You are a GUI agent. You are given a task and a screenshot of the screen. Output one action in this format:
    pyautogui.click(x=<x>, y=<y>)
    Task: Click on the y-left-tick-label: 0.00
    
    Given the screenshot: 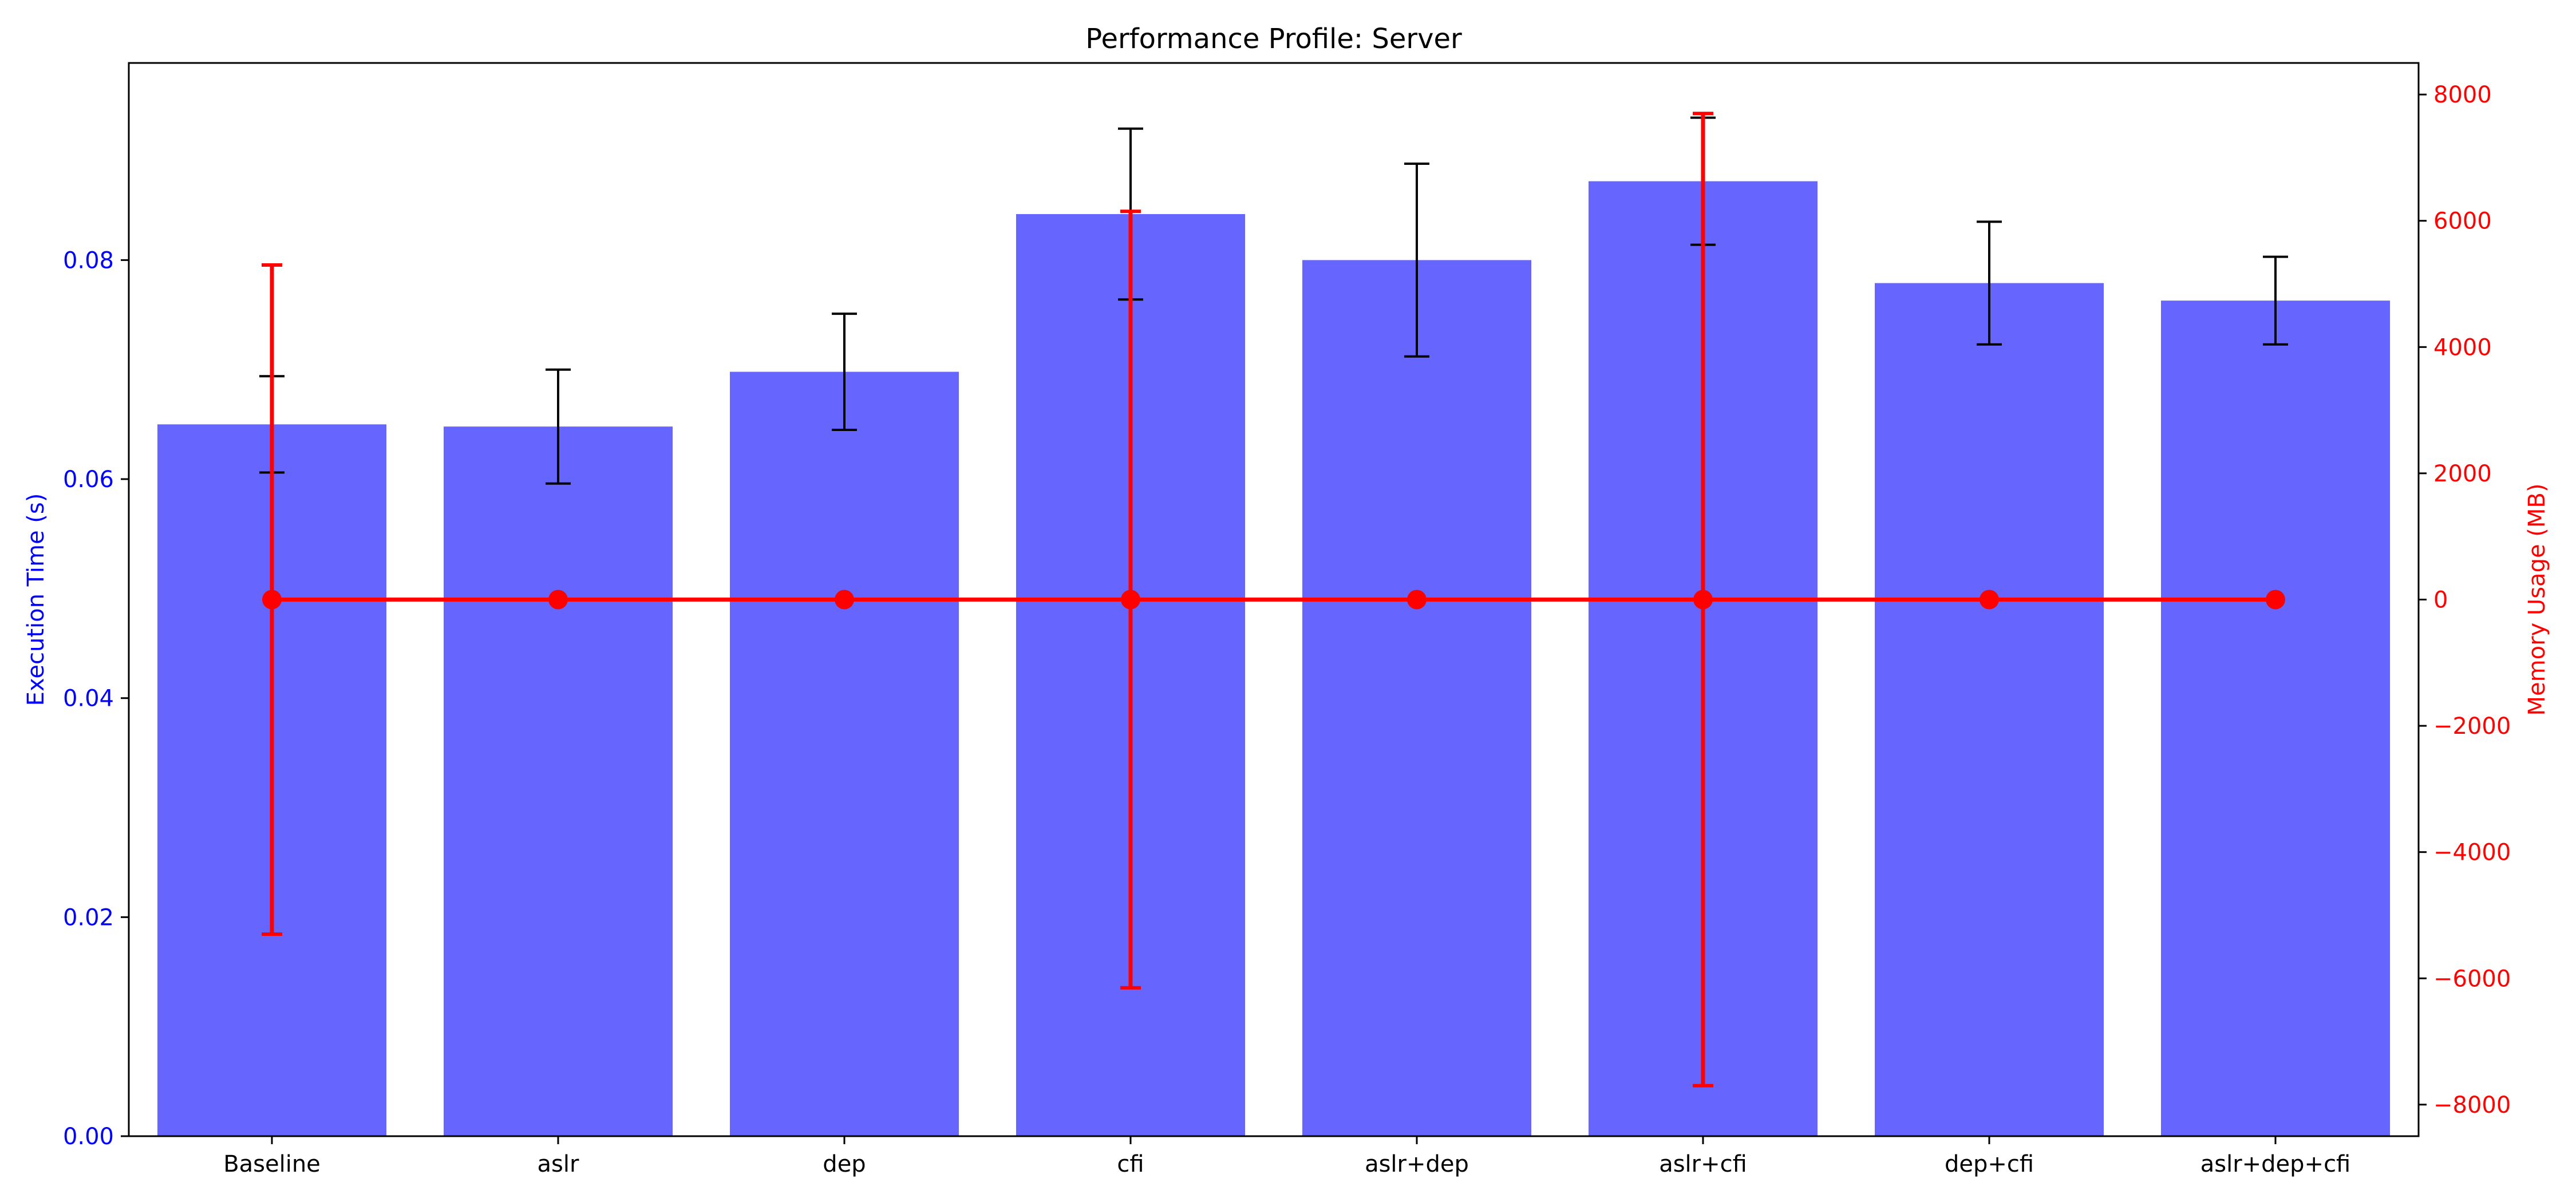 What is the action you would take?
    pyautogui.click(x=88, y=1137)
    